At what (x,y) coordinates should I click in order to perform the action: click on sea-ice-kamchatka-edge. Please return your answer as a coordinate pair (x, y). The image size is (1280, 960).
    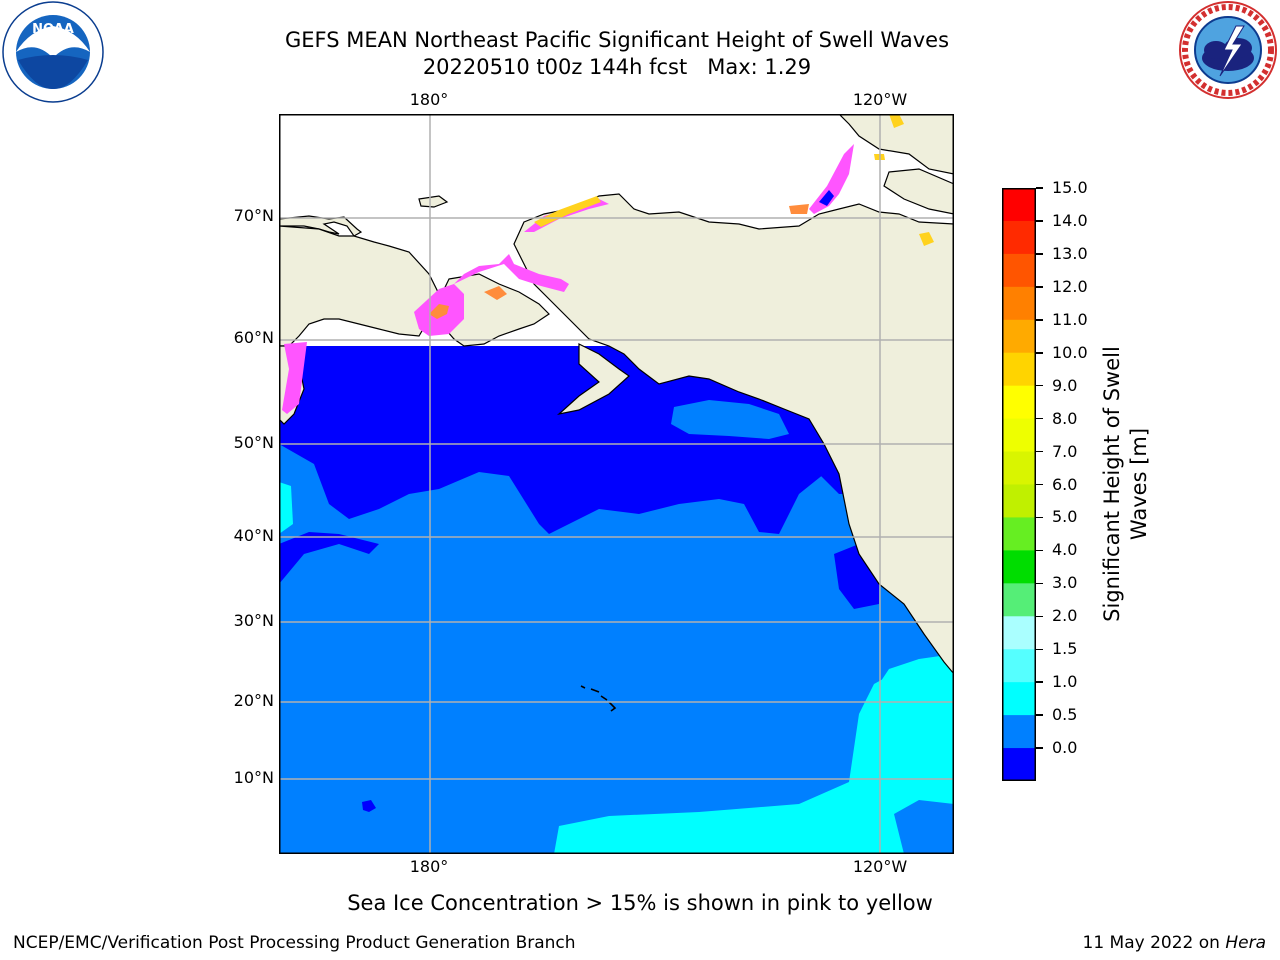
    Looking at the image, I should click on (294, 378).